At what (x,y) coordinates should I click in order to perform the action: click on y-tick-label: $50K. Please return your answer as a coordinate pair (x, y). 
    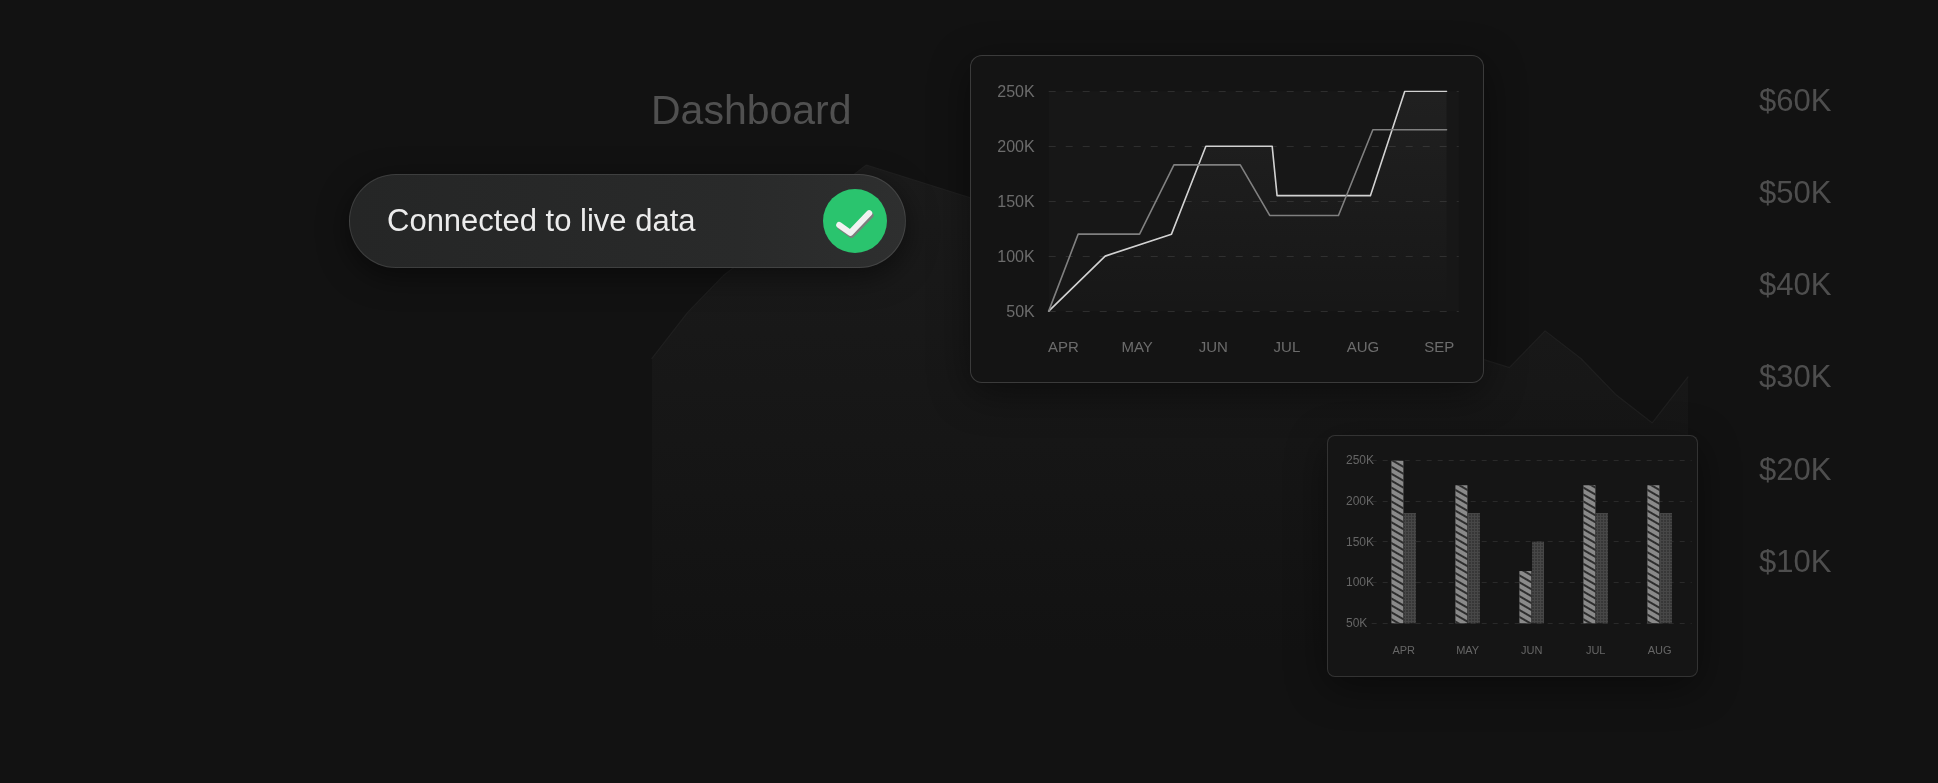
    Looking at the image, I should click on (1795, 193).